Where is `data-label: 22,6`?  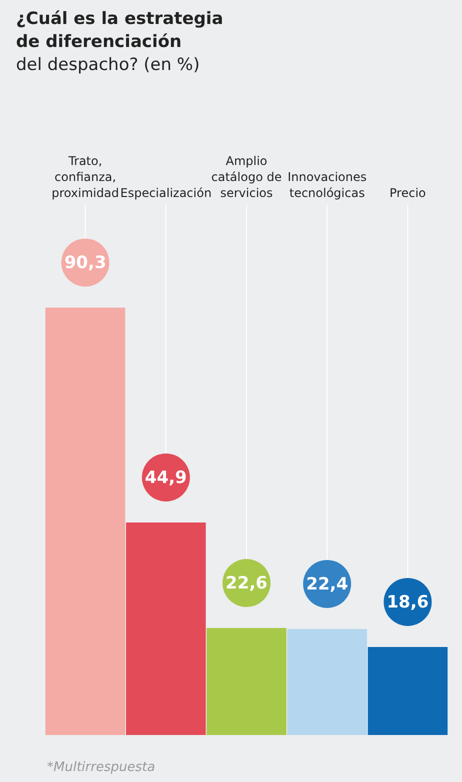 data-label: 22,6 is located at coordinates (247, 583).